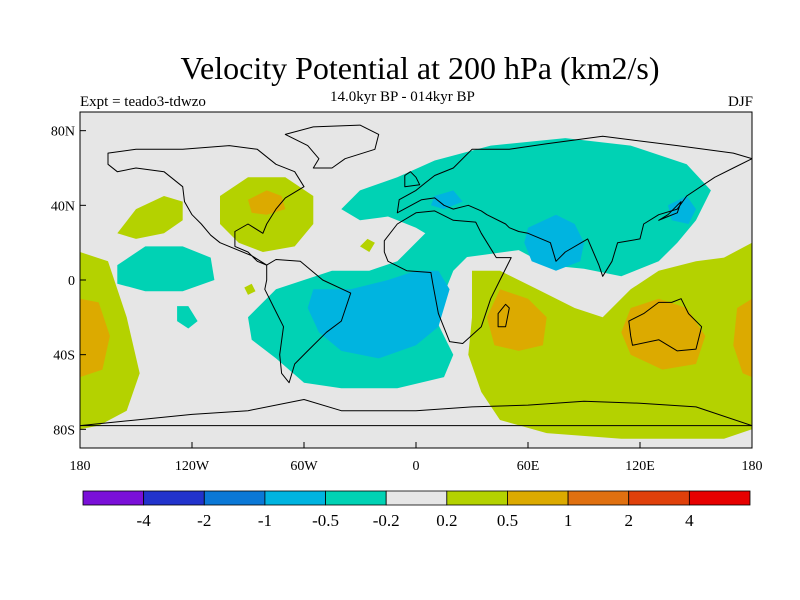  Describe the element at coordinates (143, 102) in the screenshot. I see `experiment-label: Expt = teado3-tdwzo` at that location.